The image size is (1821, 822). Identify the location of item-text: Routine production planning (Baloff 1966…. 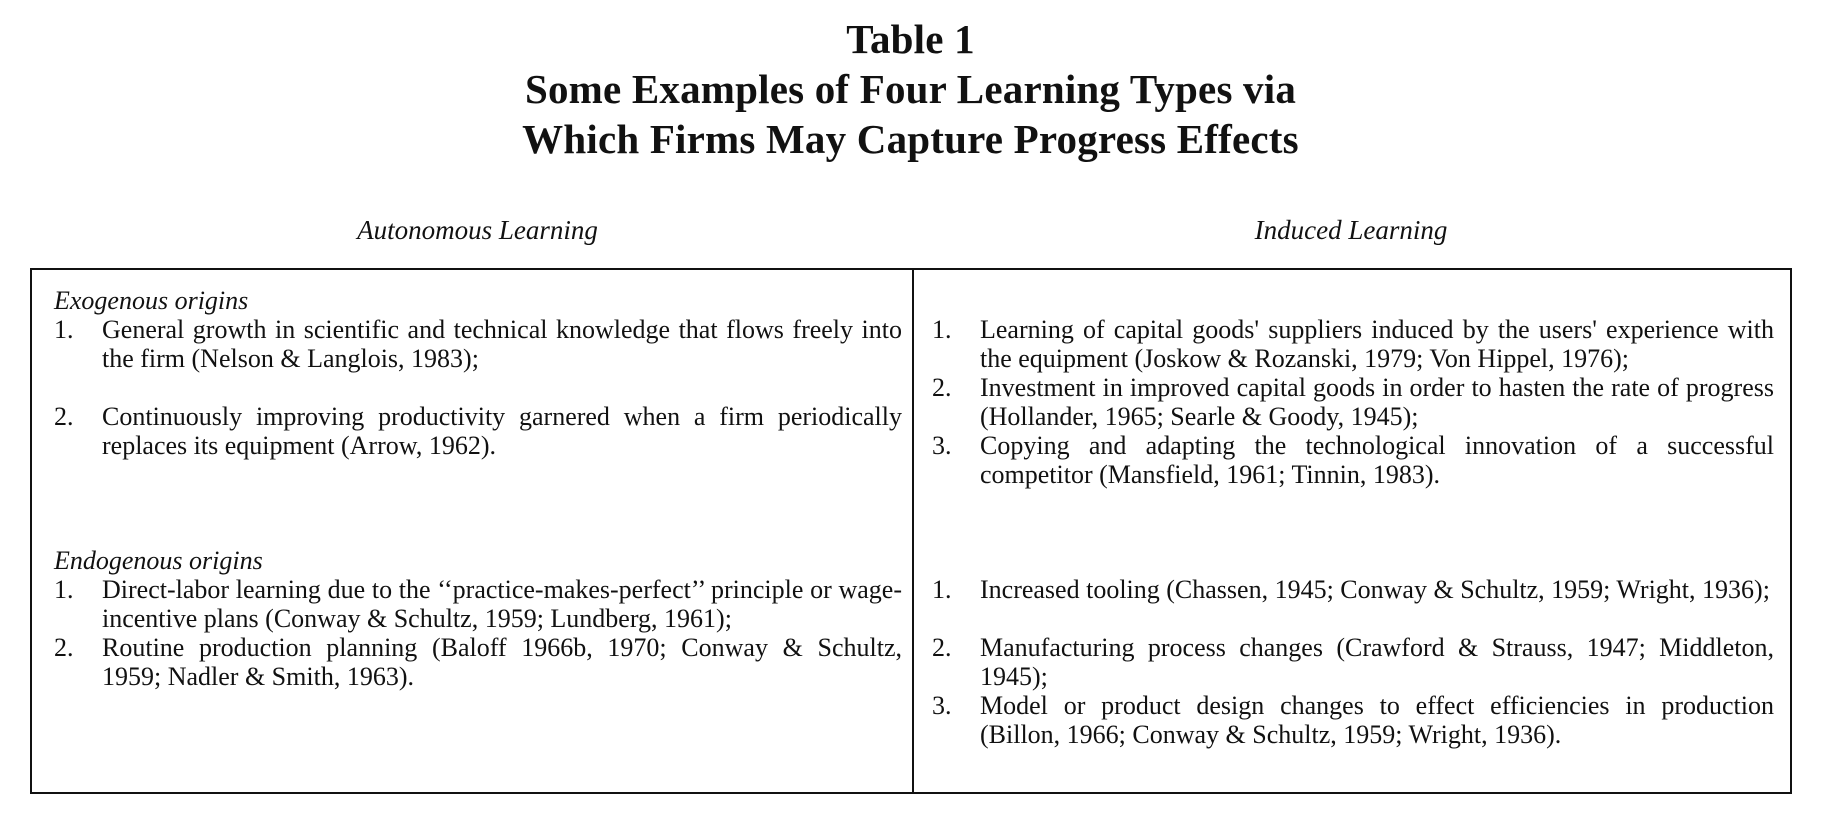
(502, 662).